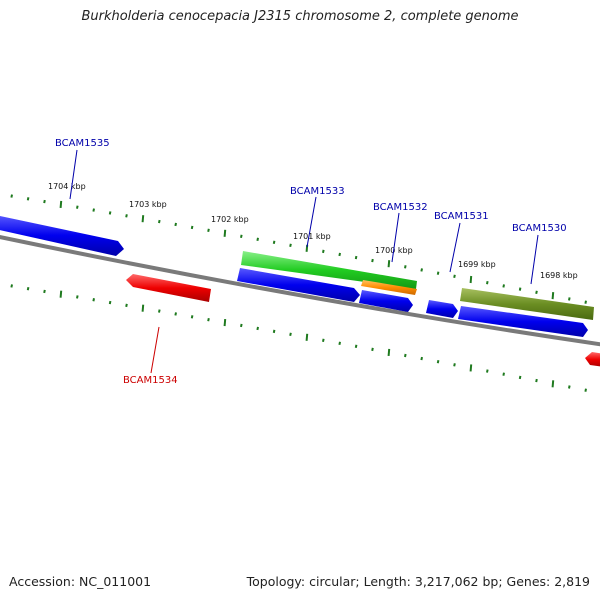 Image resolution: width=600 pixels, height=600 pixels. Describe the element at coordinates (559, 275) in the screenshot. I see `ruler-label-1698: 1698 kbp` at that location.